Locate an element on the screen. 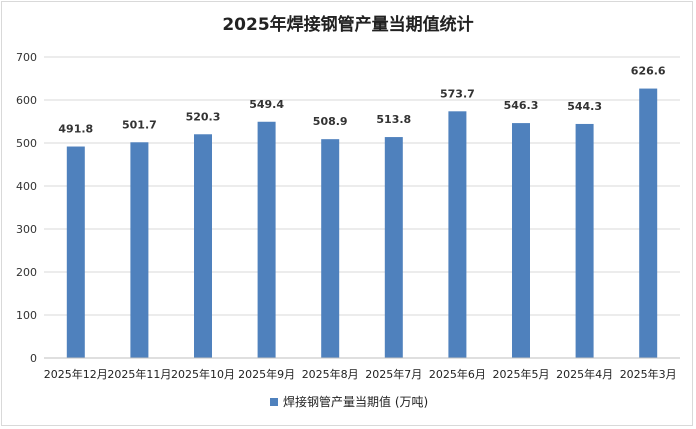 The height and width of the screenshot is (429, 696). data-label: 626.6 is located at coordinates (648, 71).